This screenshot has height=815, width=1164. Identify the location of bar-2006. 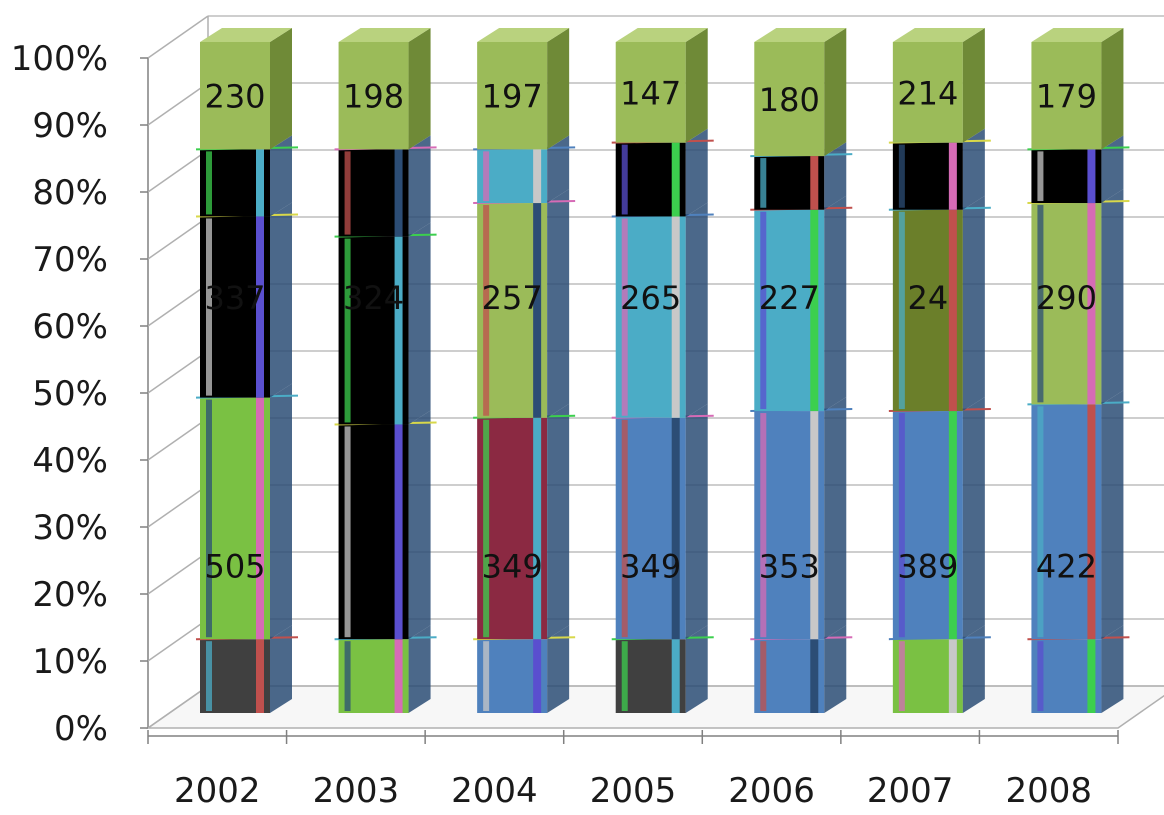
(801, 370).